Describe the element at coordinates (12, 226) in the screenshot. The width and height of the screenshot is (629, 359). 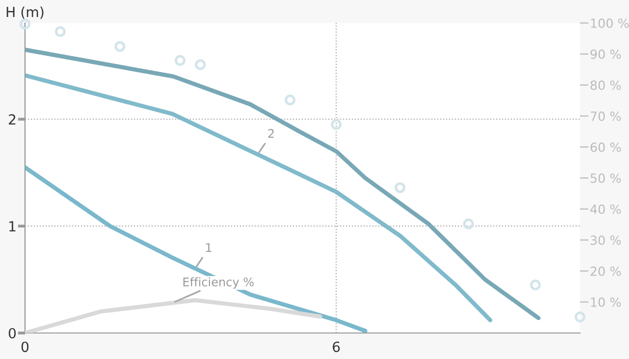
I see `y-tick-label: 1` at that location.